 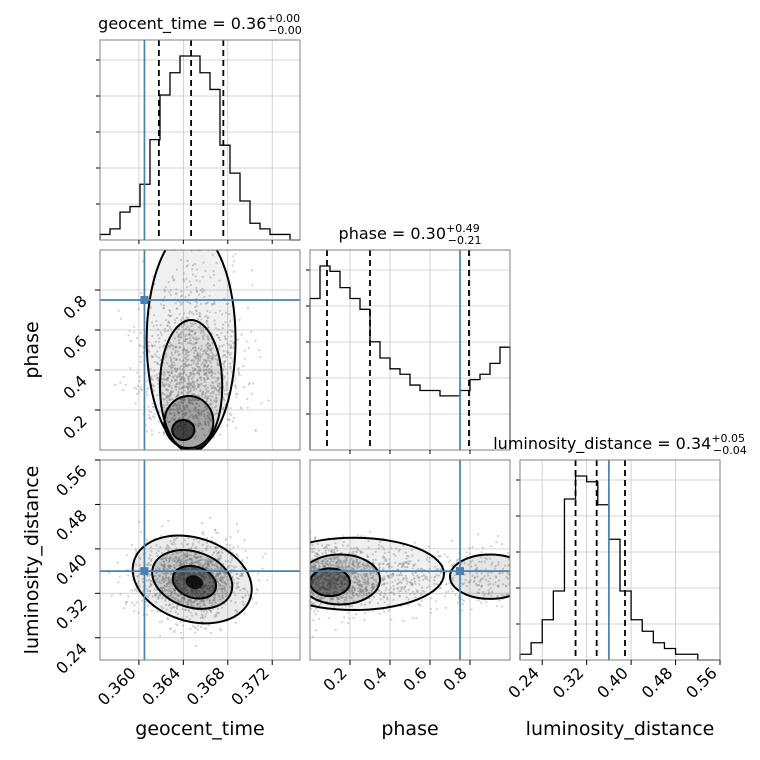 What do you see at coordinates (71, 525) in the screenshot?
I see `y-tick-label: 0.48` at bounding box center [71, 525].